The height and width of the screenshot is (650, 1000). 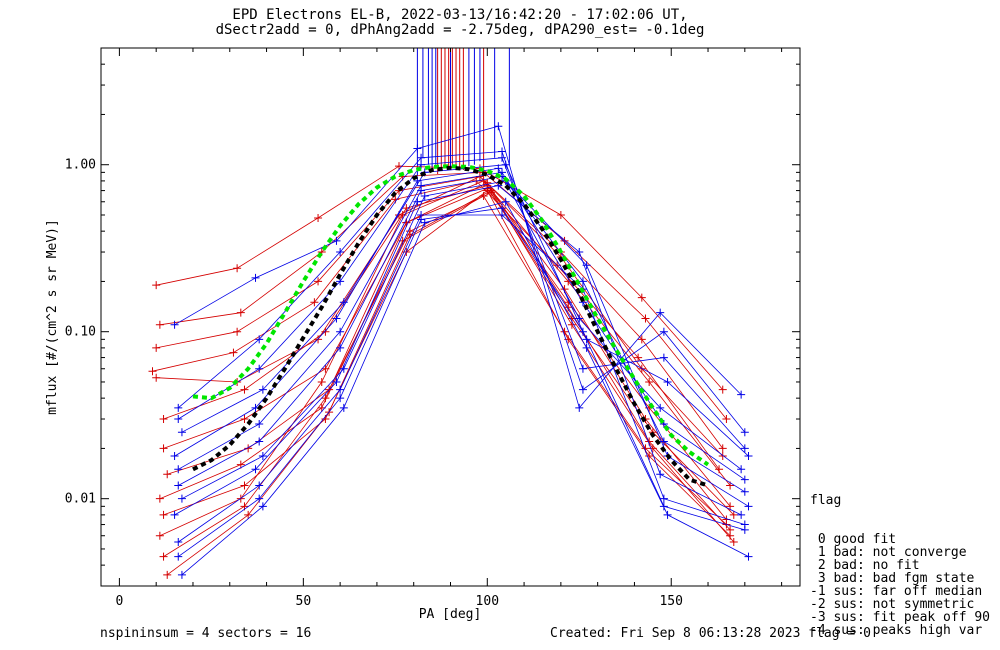 What do you see at coordinates (892, 604) in the screenshot?
I see `legend-item: -2 sus: not symmetric` at bounding box center [892, 604].